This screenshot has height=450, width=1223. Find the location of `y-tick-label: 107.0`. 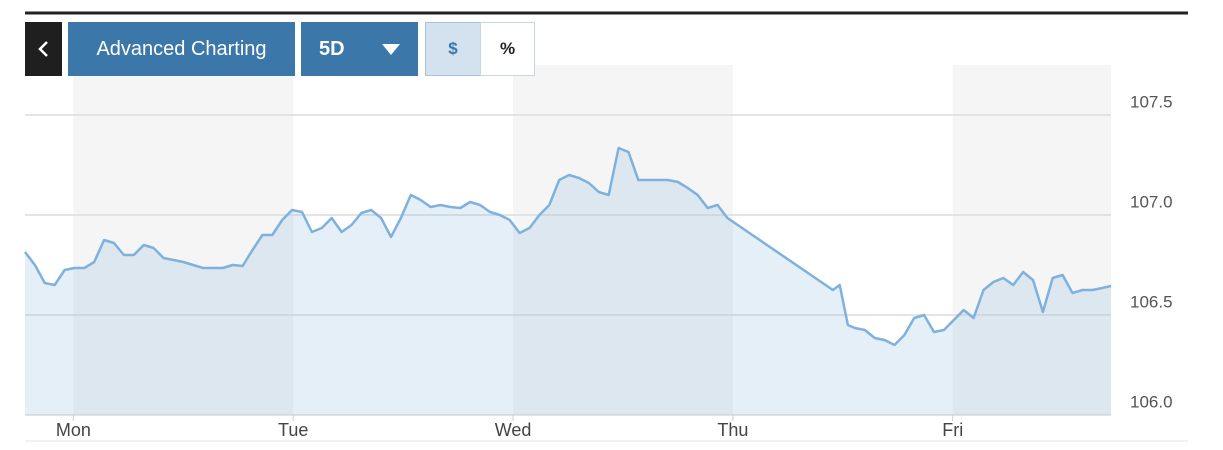

y-tick-label: 107.0 is located at coordinates (1151, 201).